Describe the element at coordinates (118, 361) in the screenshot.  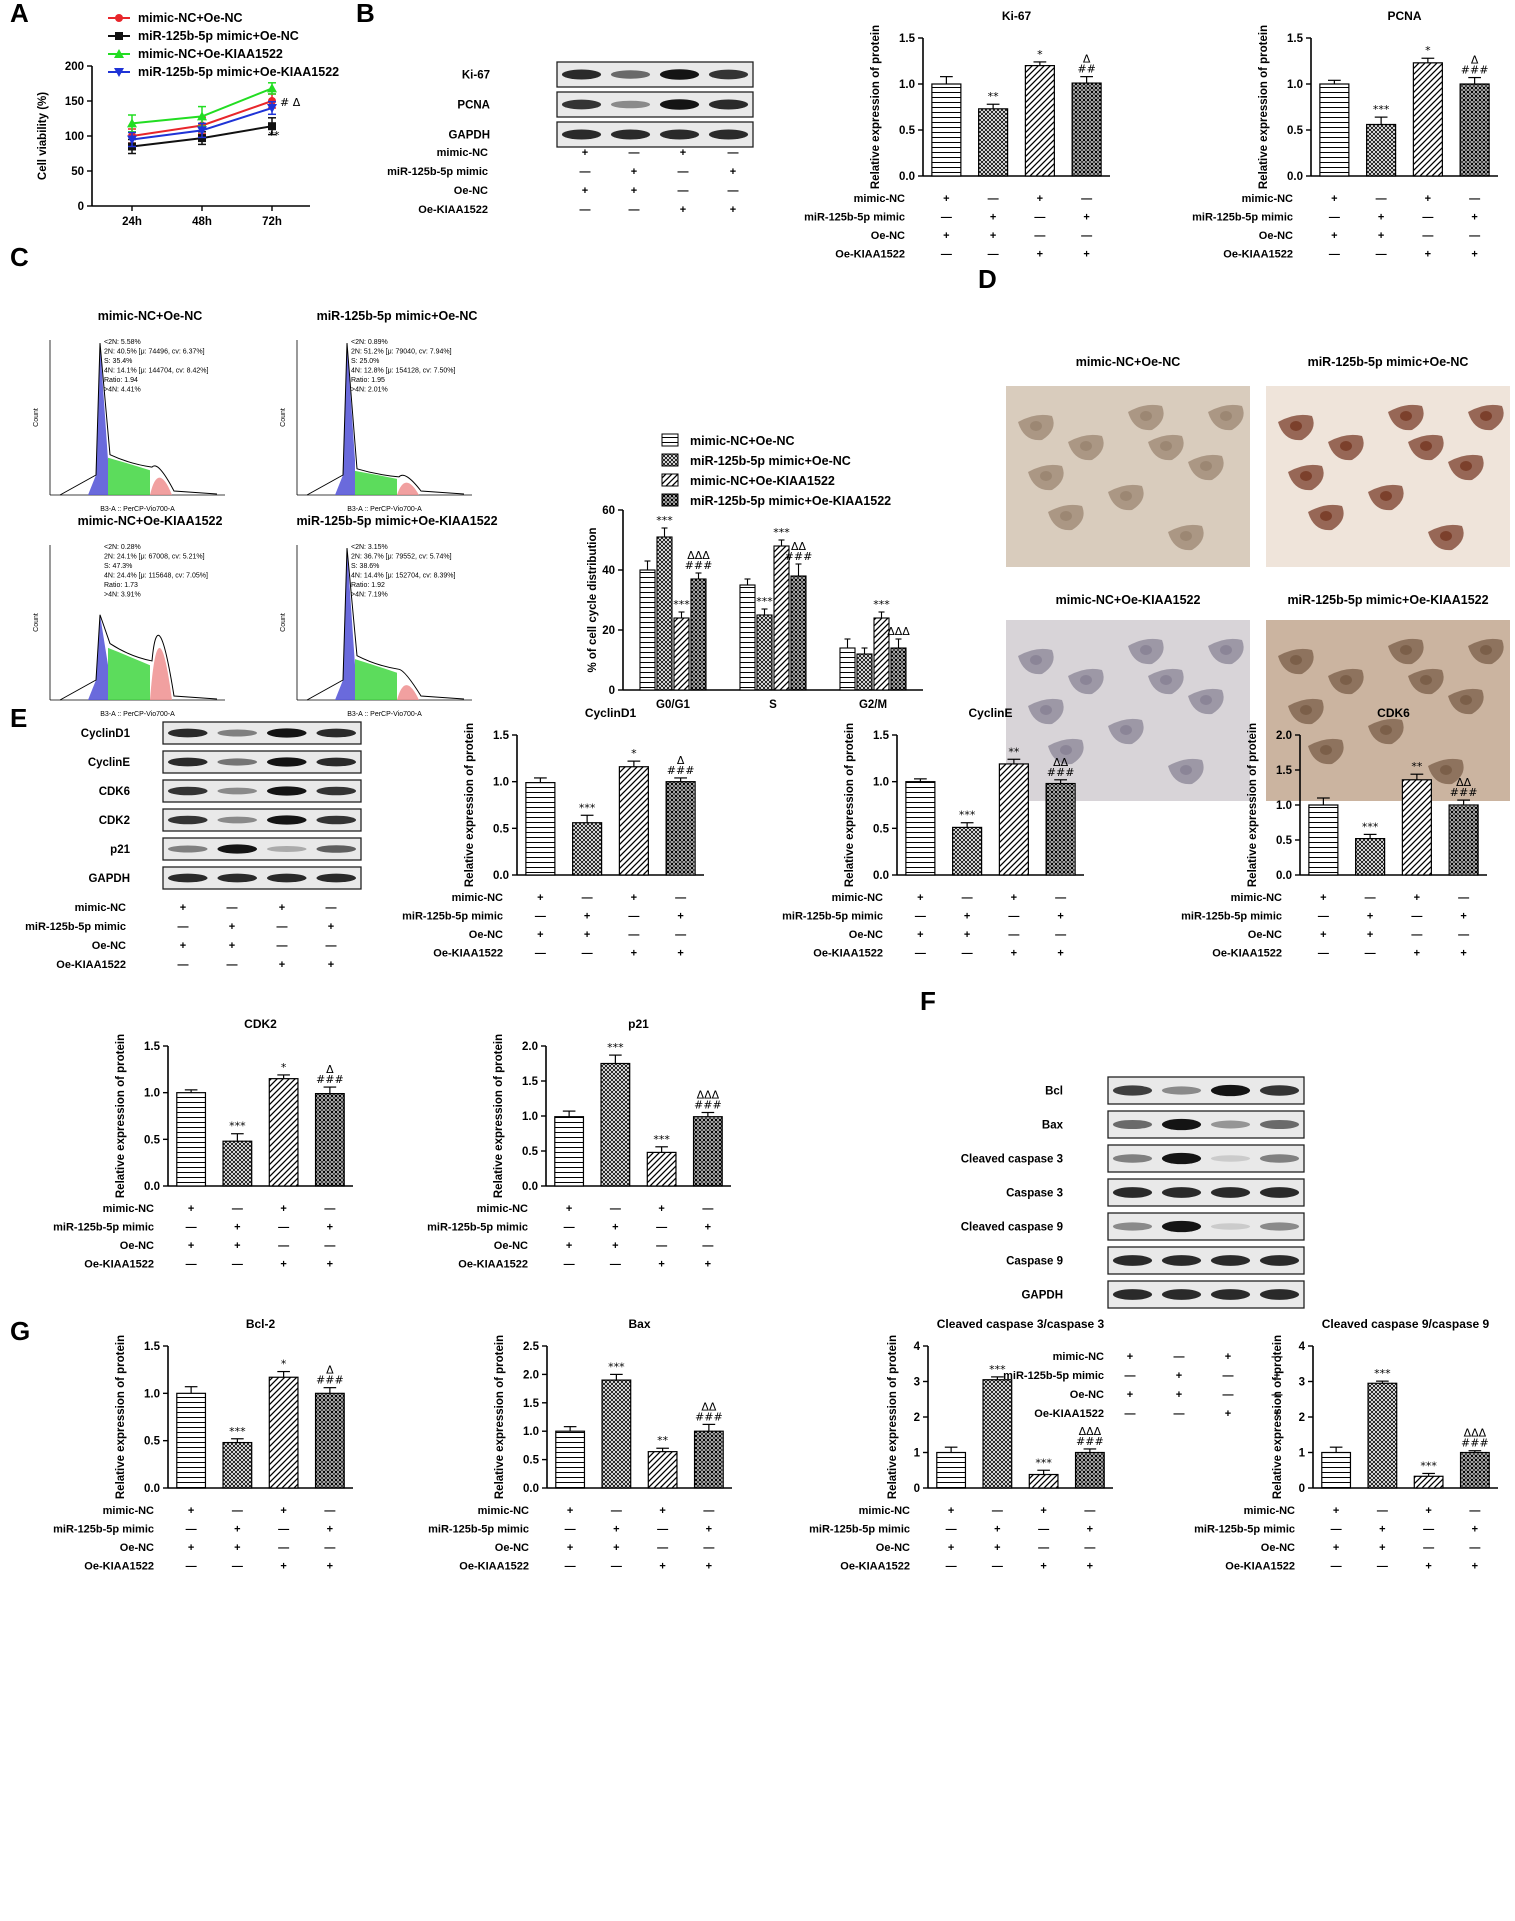
I see `flow-stat: S: 35.4%` at that location.